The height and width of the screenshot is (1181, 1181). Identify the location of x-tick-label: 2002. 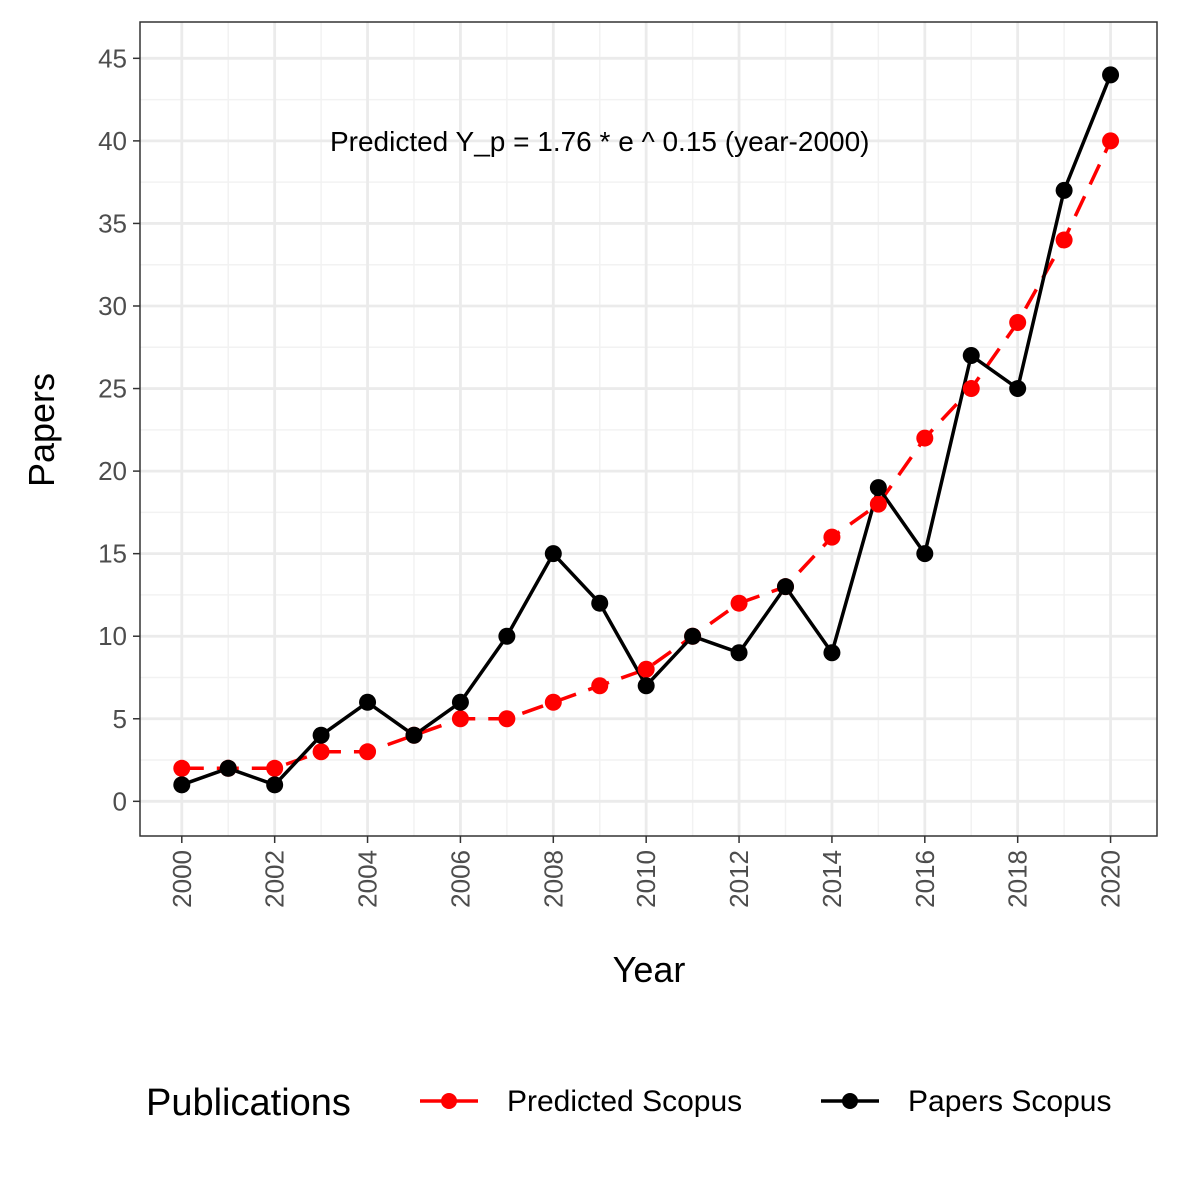
(275, 879).